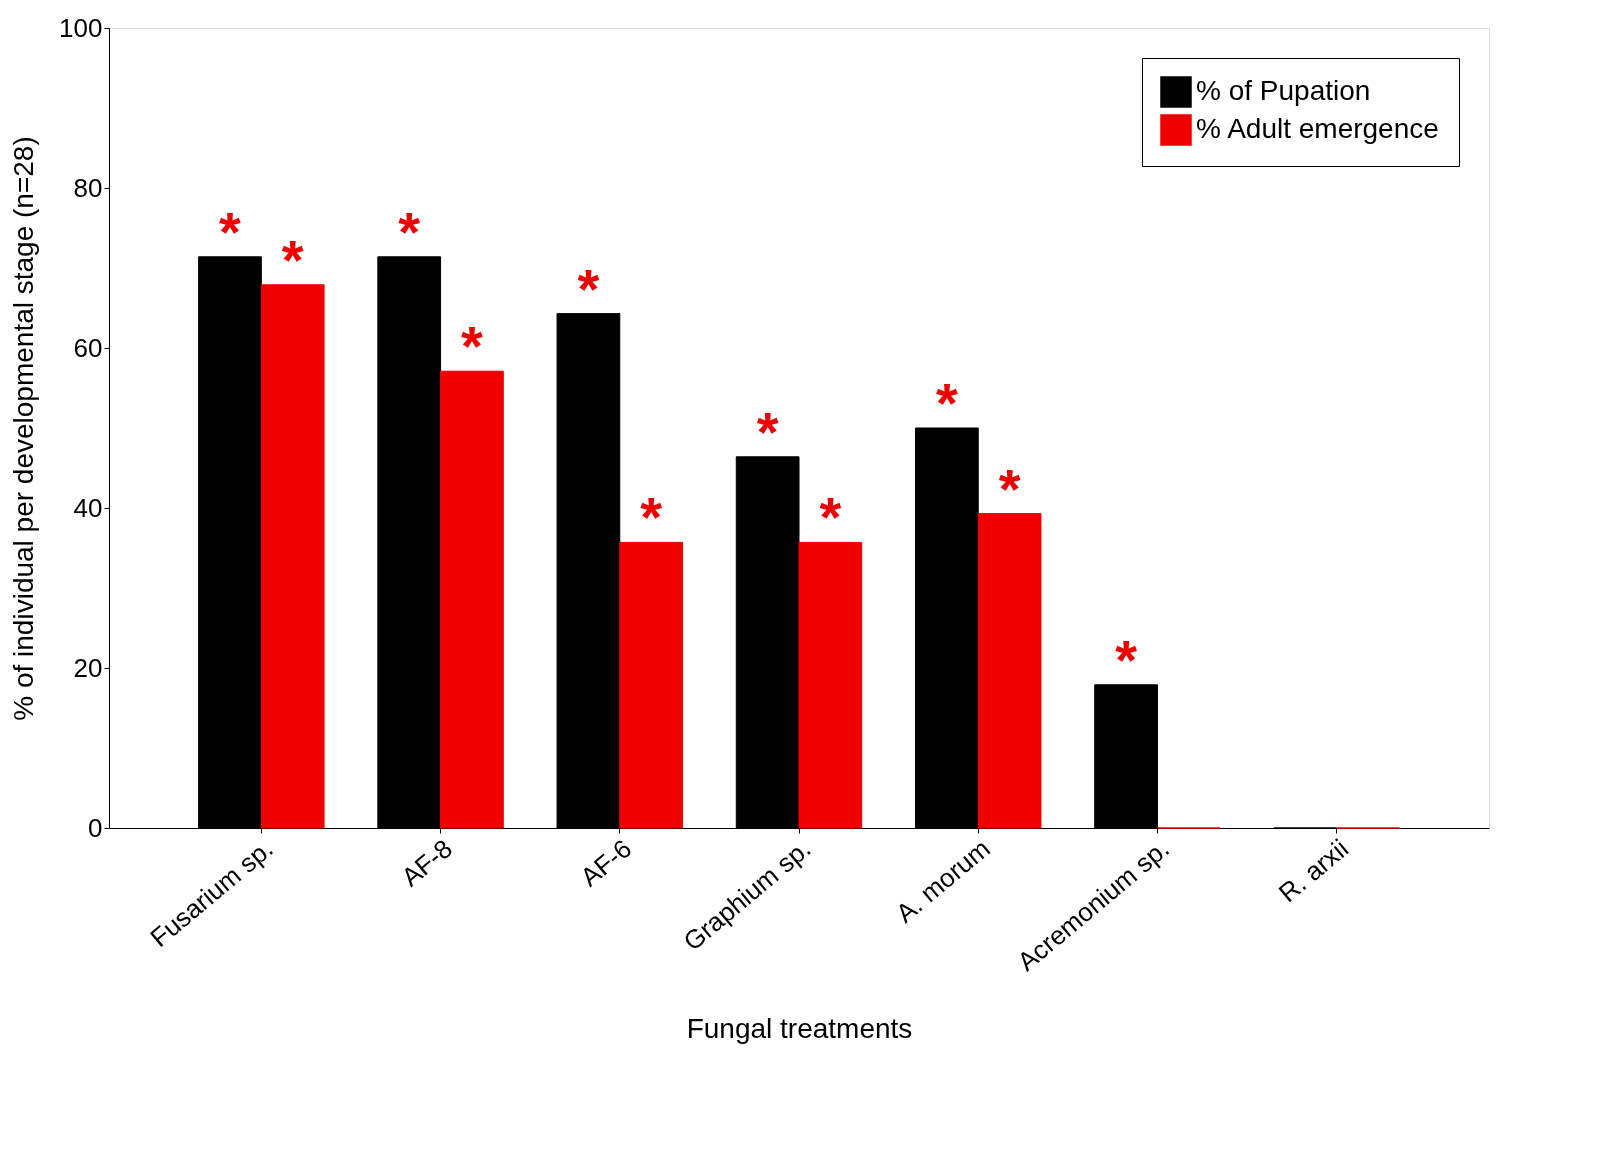 The height and width of the screenshot is (1152, 1624). What do you see at coordinates (95, 827) in the screenshot?
I see `y-tick-label: 0` at bounding box center [95, 827].